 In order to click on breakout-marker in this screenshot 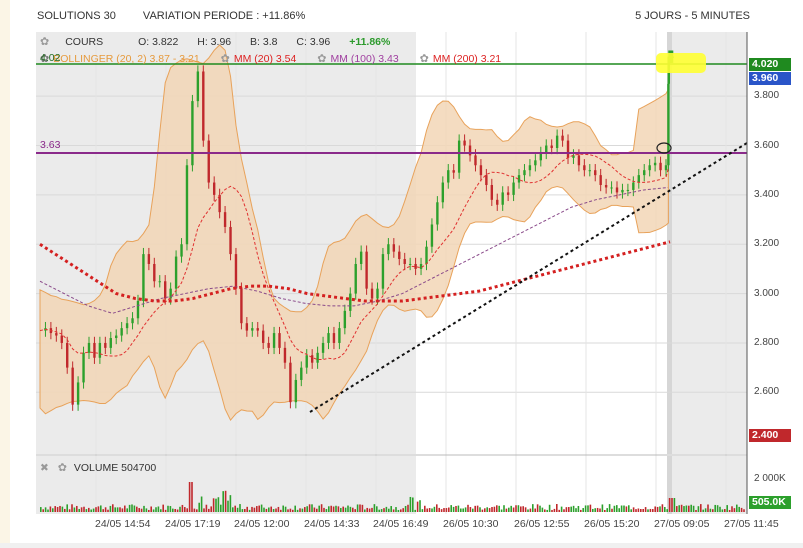, I will do `click(664, 148)`.